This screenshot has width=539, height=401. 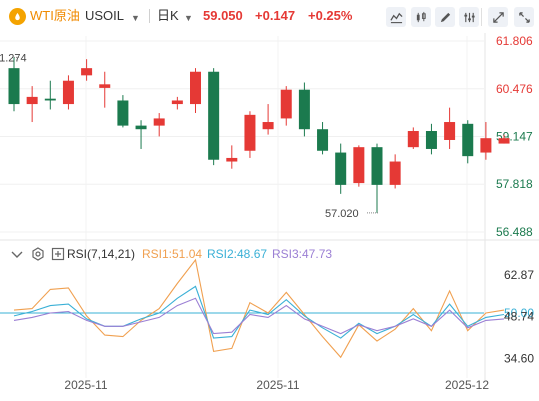 What do you see at coordinates (467, 385) in the screenshot?
I see `time-tick-label: 2025-12` at bounding box center [467, 385].